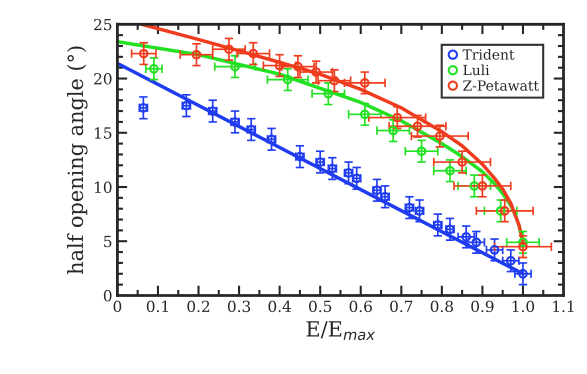 The height and width of the screenshot is (374, 587). What do you see at coordinates (108, 296) in the screenshot?
I see `y-tick-label: 0` at bounding box center [108, 296].